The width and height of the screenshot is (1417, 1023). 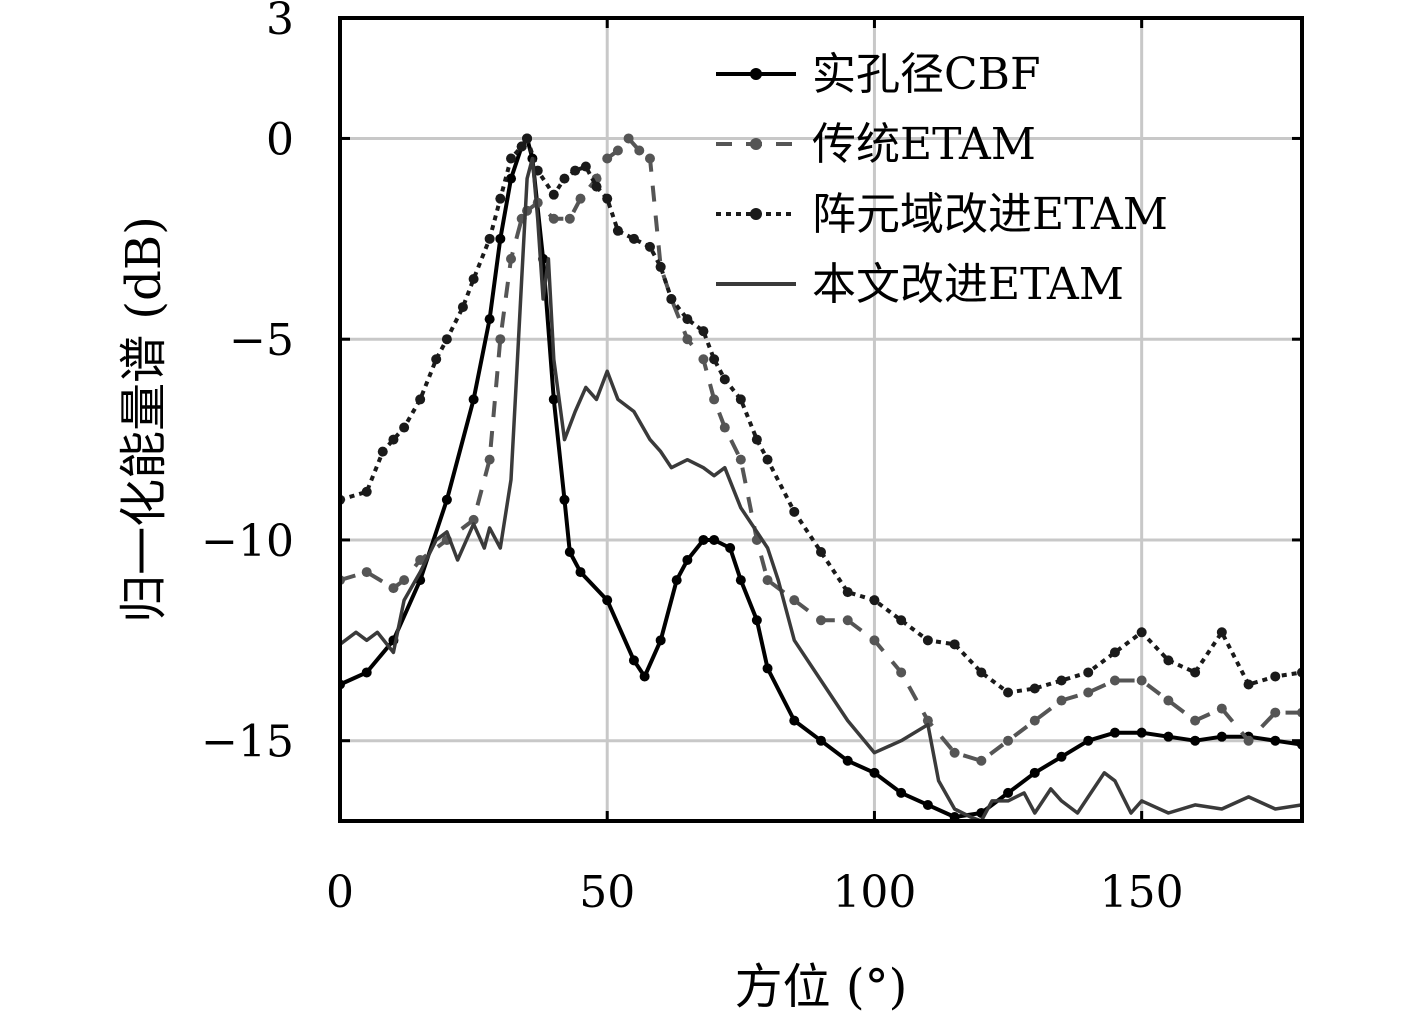 What do you see at coordinates (247, 541) in the screenshot?
I see `y-tick-label: −10` at bounding box center [247, 541].